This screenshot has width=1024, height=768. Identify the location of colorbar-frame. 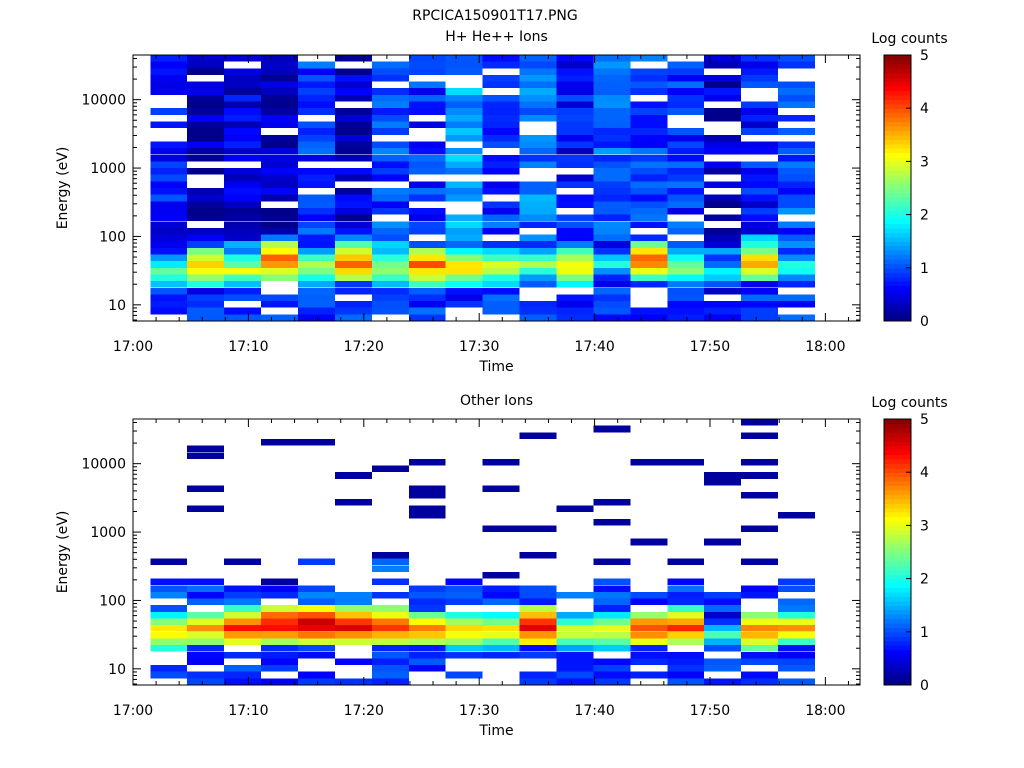
(897, 552).